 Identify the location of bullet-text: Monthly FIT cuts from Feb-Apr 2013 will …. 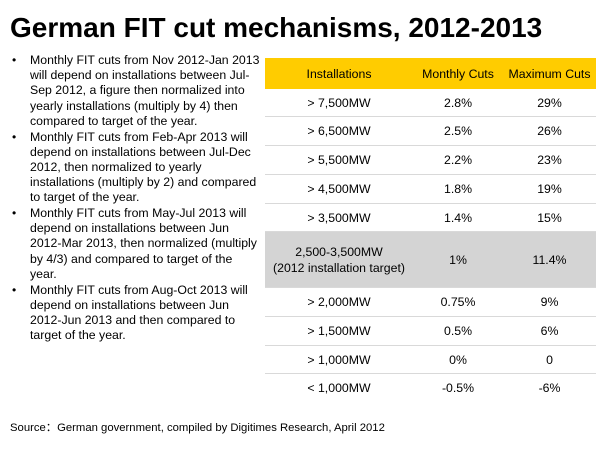
(143, 167).